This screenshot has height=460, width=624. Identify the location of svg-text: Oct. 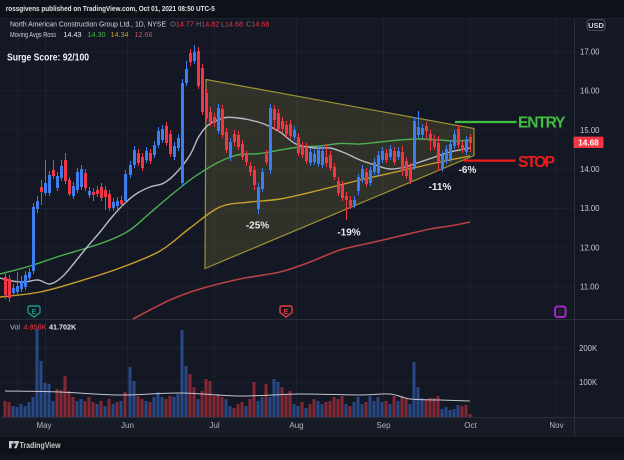
(470, 425).